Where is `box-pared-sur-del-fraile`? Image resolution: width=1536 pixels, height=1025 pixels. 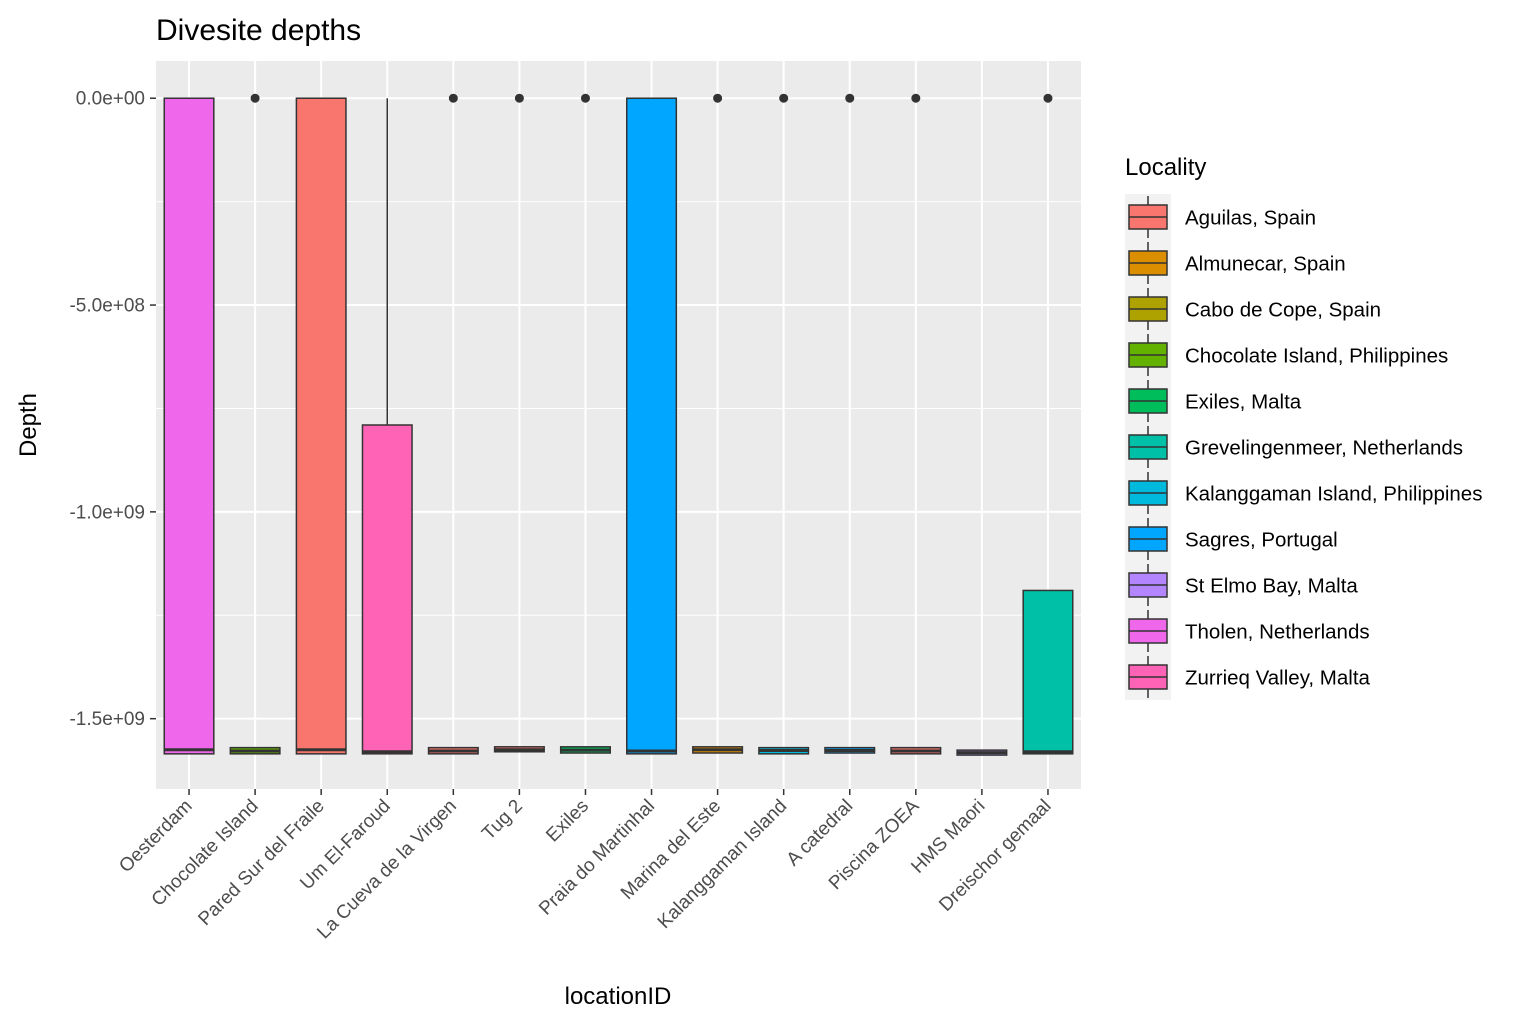
box-pared-sur-del-fraile is located at coordinates (321, 426).